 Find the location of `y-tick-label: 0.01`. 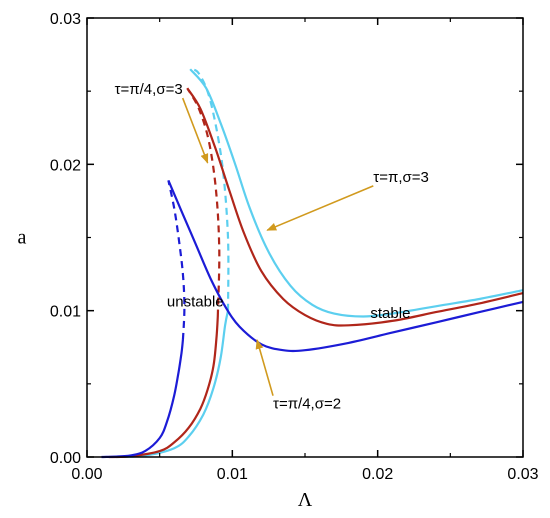

y-tick-label: 0.01 is located at coordinates (65, 312).